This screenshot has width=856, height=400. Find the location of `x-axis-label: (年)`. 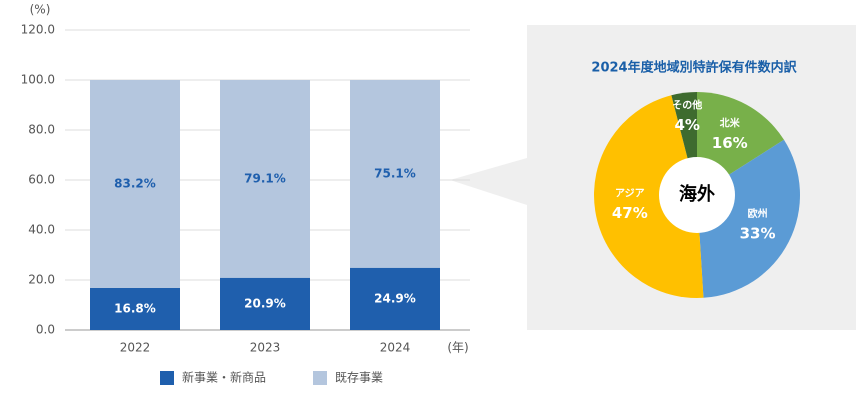

x-axis-label: (年) is located at coordinates (457, 348).